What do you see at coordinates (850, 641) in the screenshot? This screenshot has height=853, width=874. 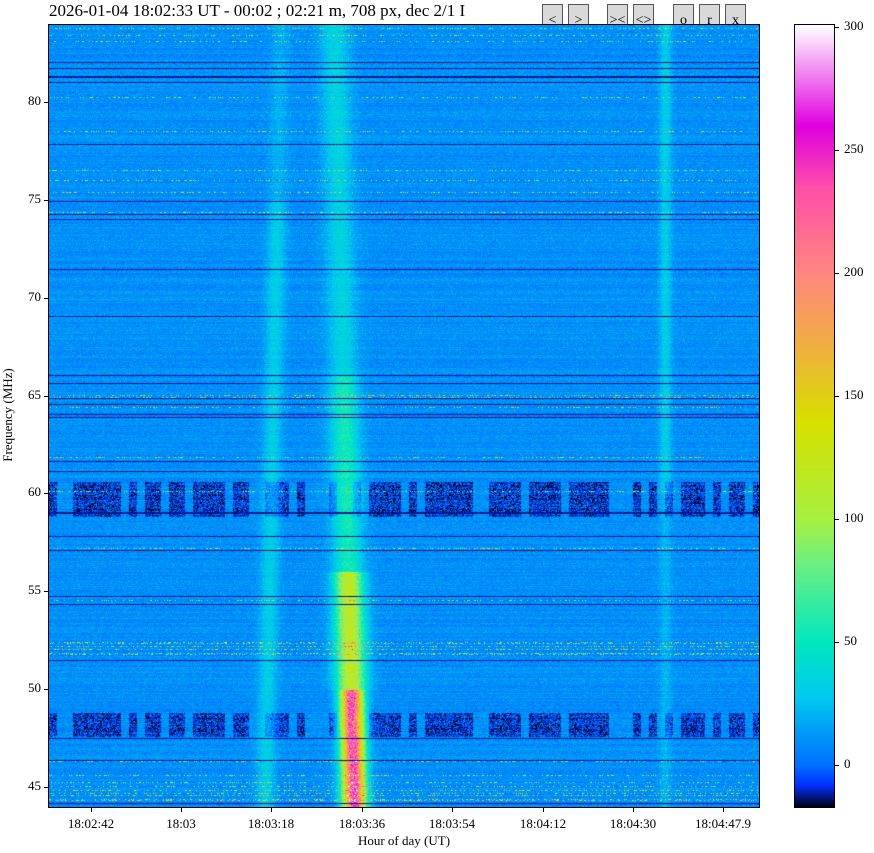 I see `colorbar-tick-label: 50` at bounding box center [850, 641].